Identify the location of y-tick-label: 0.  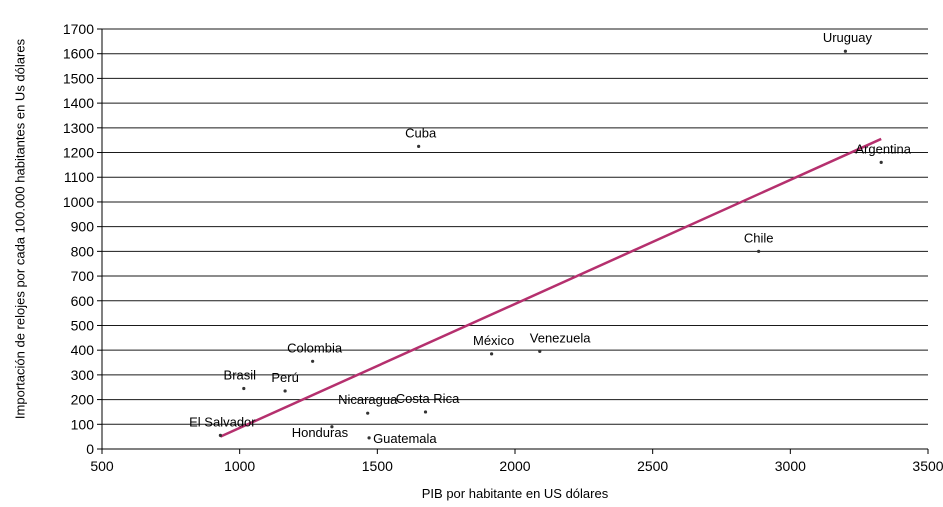
(90, 449).